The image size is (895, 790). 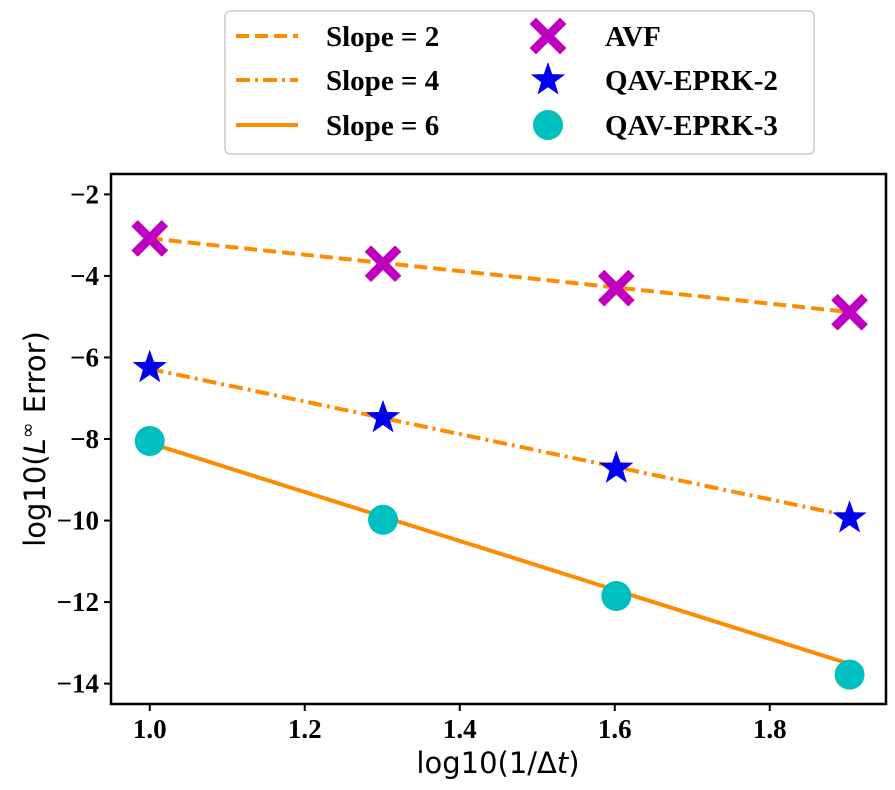 I want to click on x-tick-label: 1.4, so click(x=460, y=729).